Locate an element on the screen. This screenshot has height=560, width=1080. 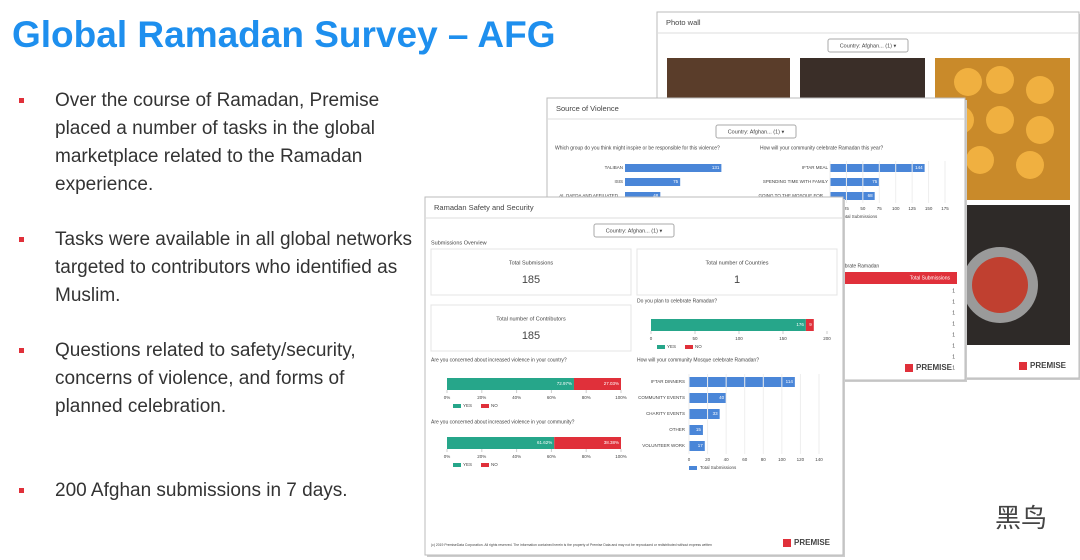
value-label: 144 is located at coordinates (919, 167).